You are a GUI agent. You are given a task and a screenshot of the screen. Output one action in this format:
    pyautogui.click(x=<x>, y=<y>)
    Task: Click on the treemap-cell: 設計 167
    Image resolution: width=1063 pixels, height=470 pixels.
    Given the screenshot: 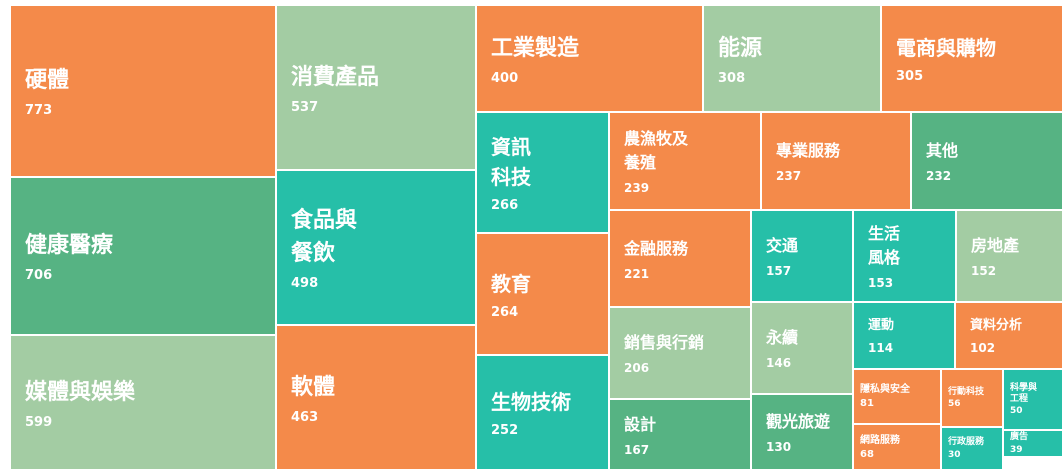 What is the action you would take?
    pyautogui.click(x=680, y=434)
    